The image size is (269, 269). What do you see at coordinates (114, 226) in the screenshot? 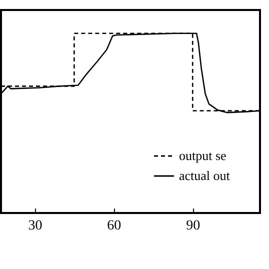
I see `x-tick-label: 60` at bounding box center [114, 226].